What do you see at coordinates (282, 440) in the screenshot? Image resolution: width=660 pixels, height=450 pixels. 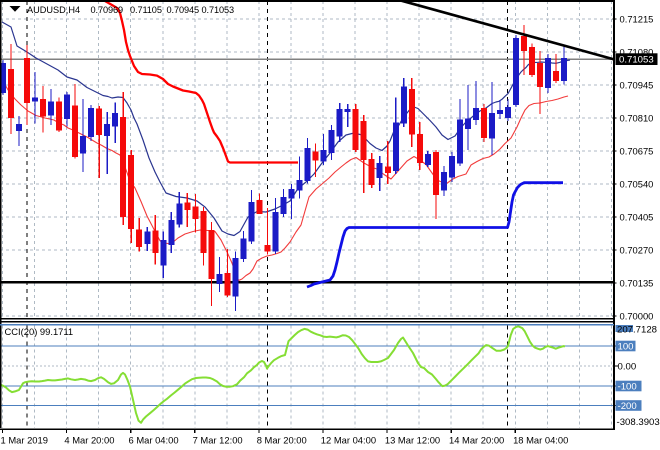 I see `svg-text: 8 Mar 20:00` at bounding box center [282, 440].